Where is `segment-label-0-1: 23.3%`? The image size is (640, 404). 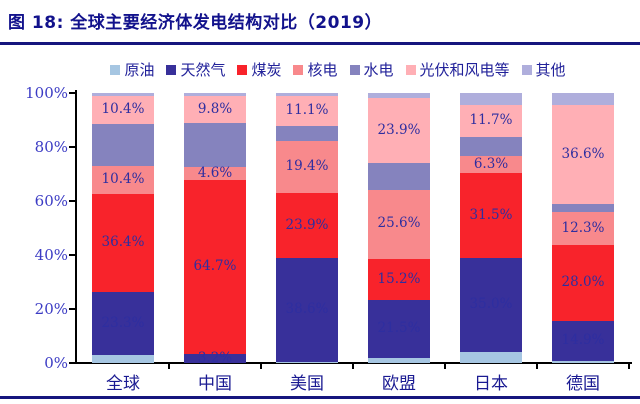
segment-label-0-1: 23.3% is located at coordinates (123, 322).